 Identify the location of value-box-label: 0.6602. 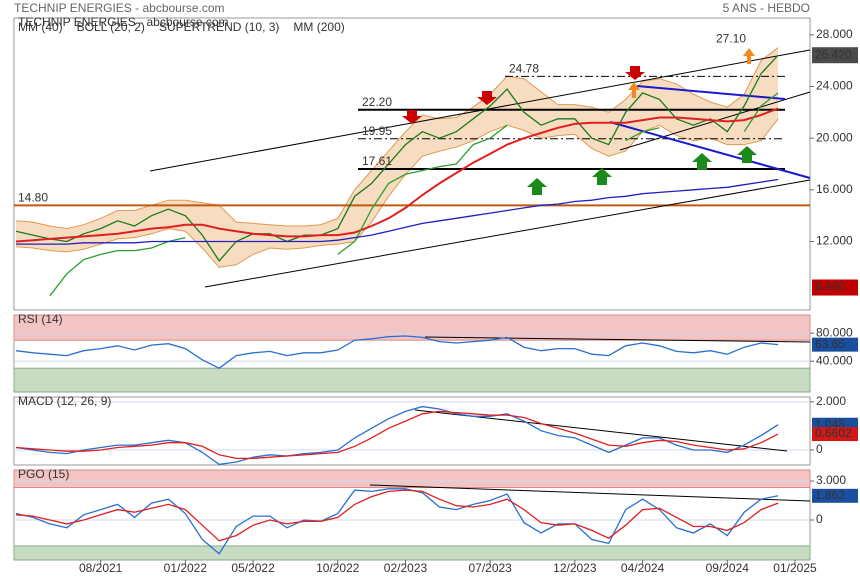
(833, 433).